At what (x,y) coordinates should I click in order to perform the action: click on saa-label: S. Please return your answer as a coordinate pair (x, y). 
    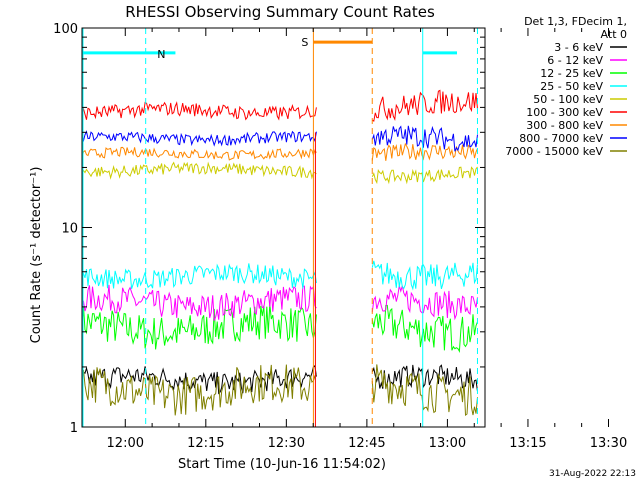
    Looking at the image, I should click on (304, 42).